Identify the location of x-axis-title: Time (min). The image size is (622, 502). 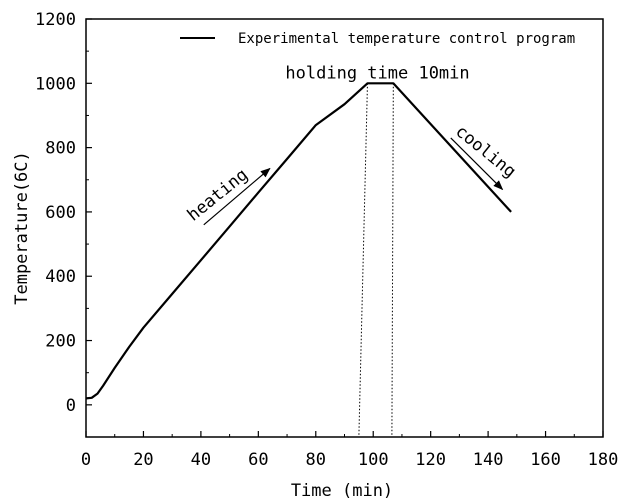
(342, 491).